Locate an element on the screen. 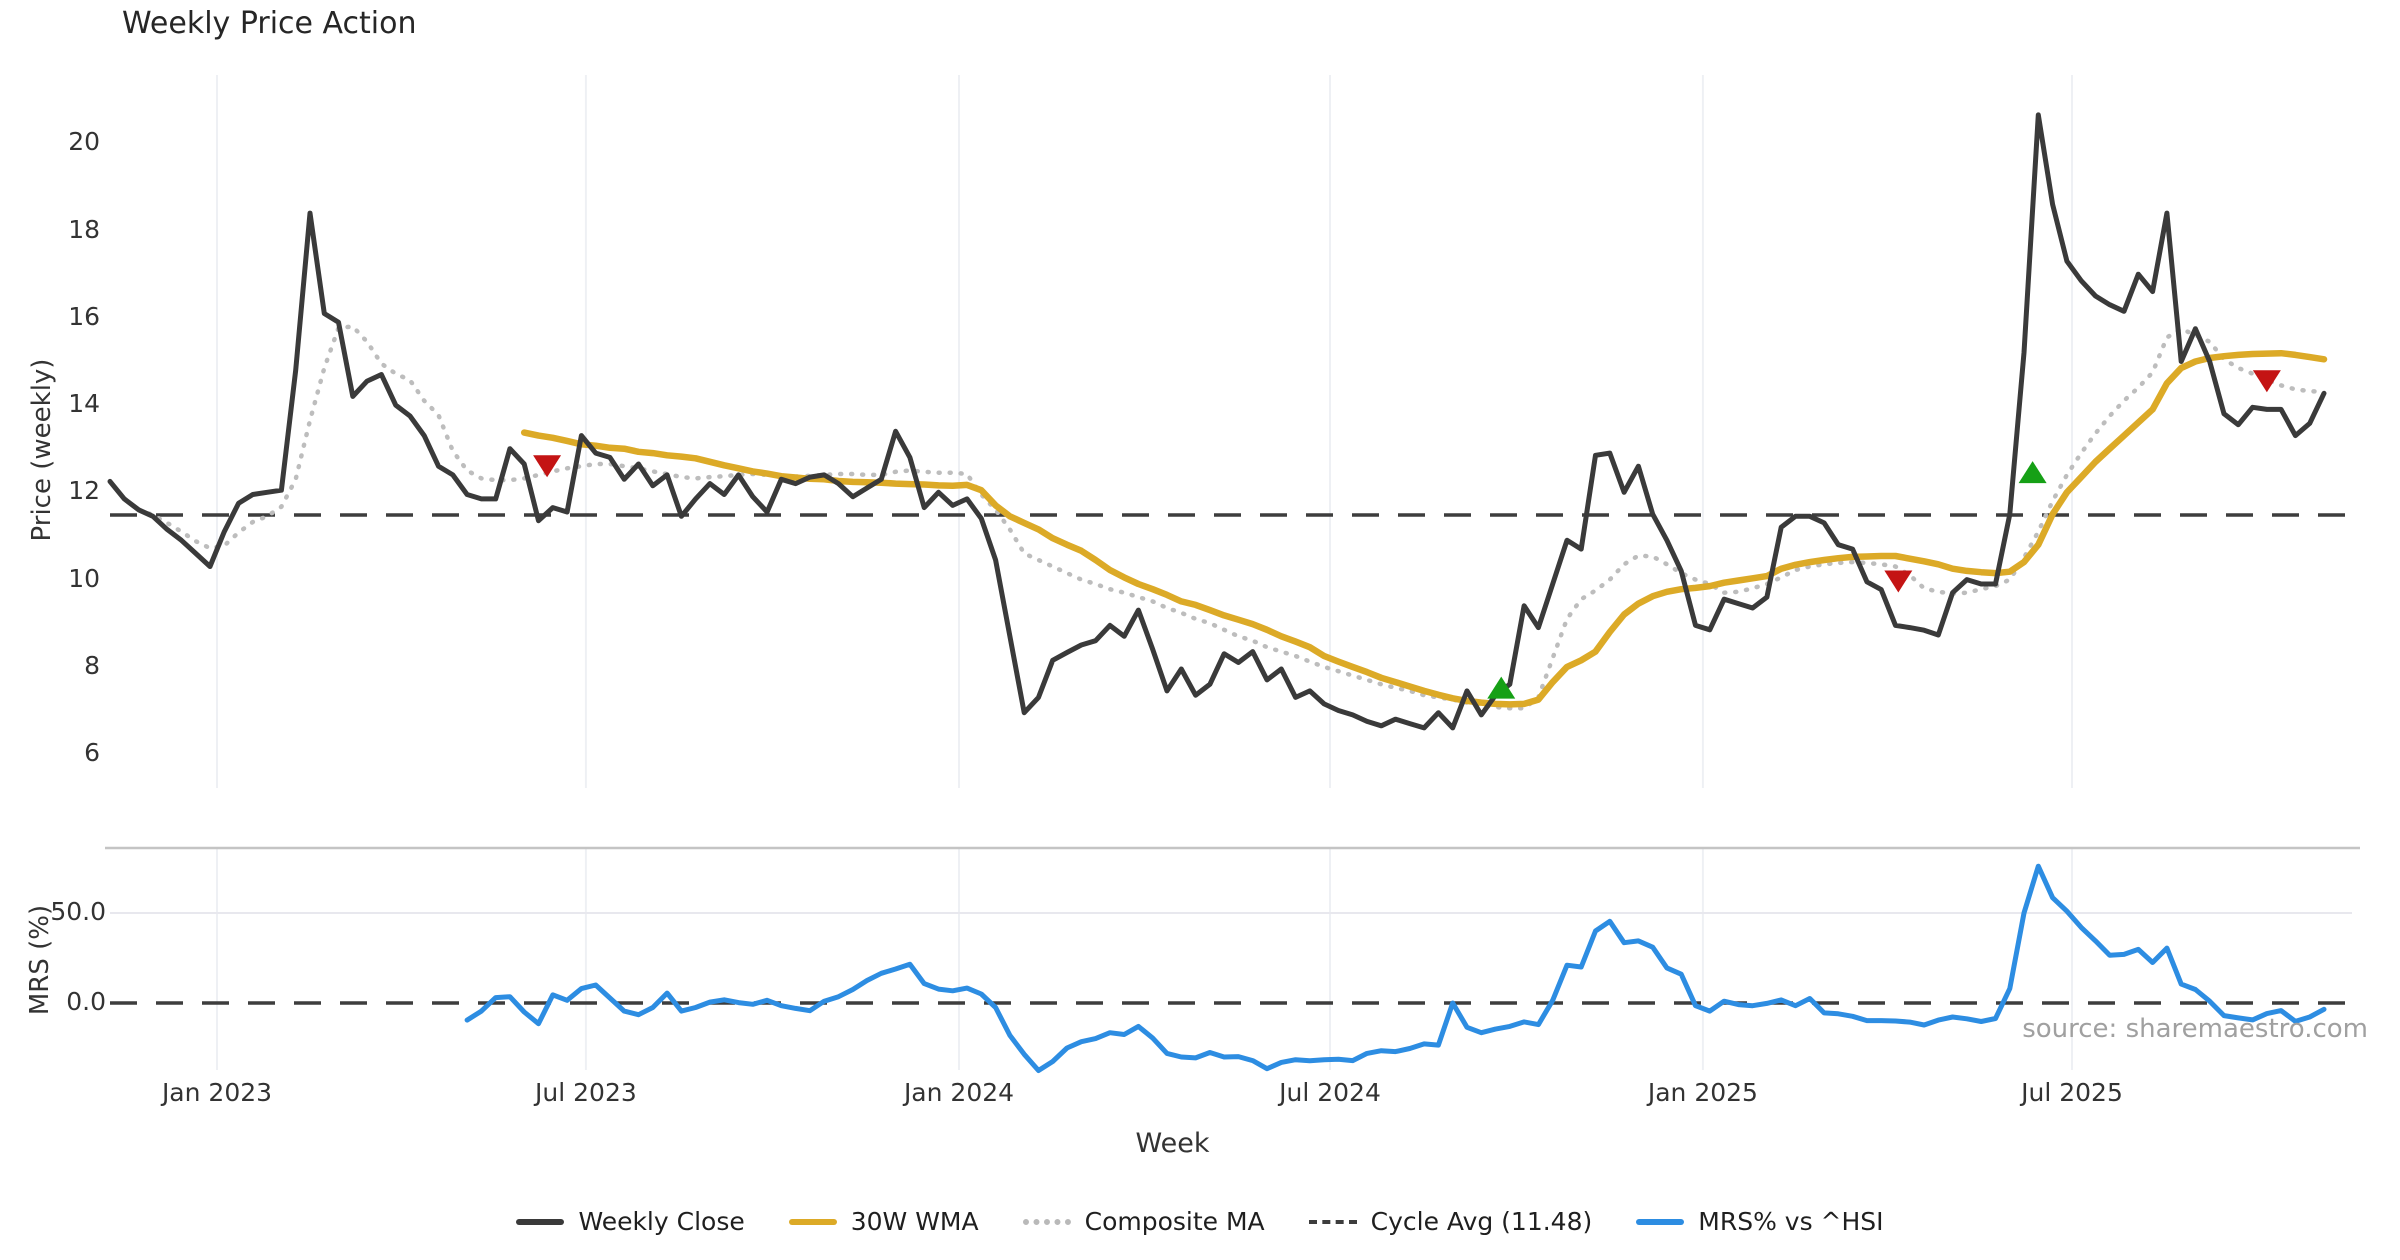 This screenshot has height=1260, width=2400. mrs-line-swatch is located at coordinates (1660, 1221).